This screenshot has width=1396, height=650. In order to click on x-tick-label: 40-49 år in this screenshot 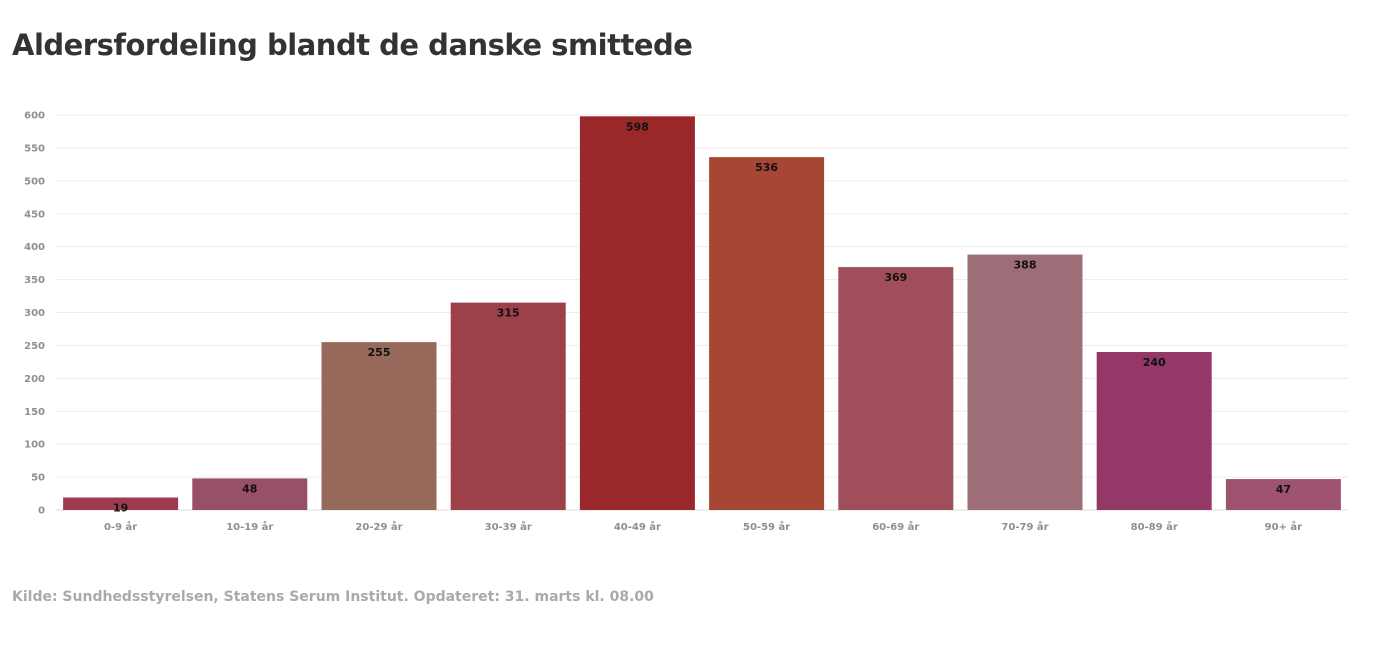, I will do `click(637, 526)`.